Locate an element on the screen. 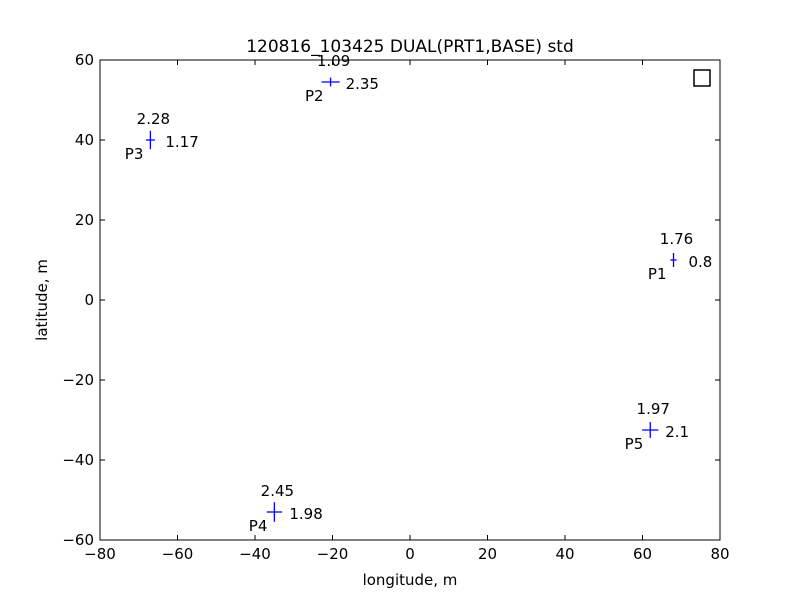 This screenshot has width=800, height=600. y-tick-label: −60 is located at coordinates (78, 540).